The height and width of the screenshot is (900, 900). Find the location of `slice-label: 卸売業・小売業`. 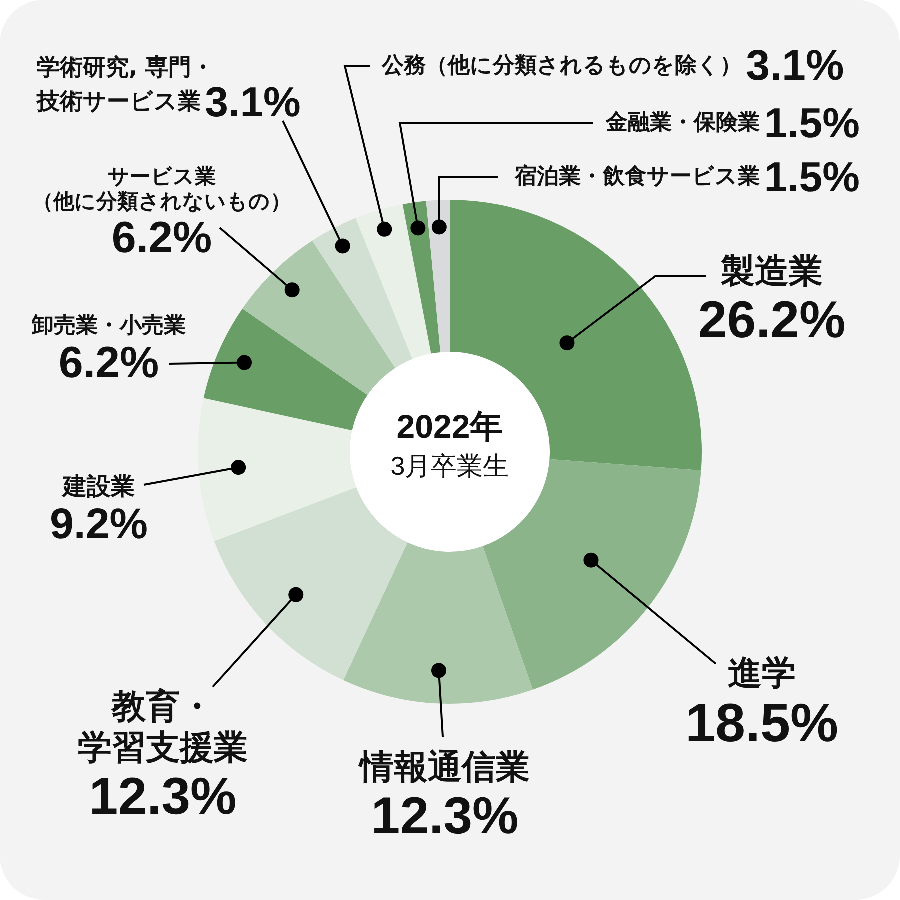

slice-label: 卸売業・小売業 is located at coordinates (108, 326).